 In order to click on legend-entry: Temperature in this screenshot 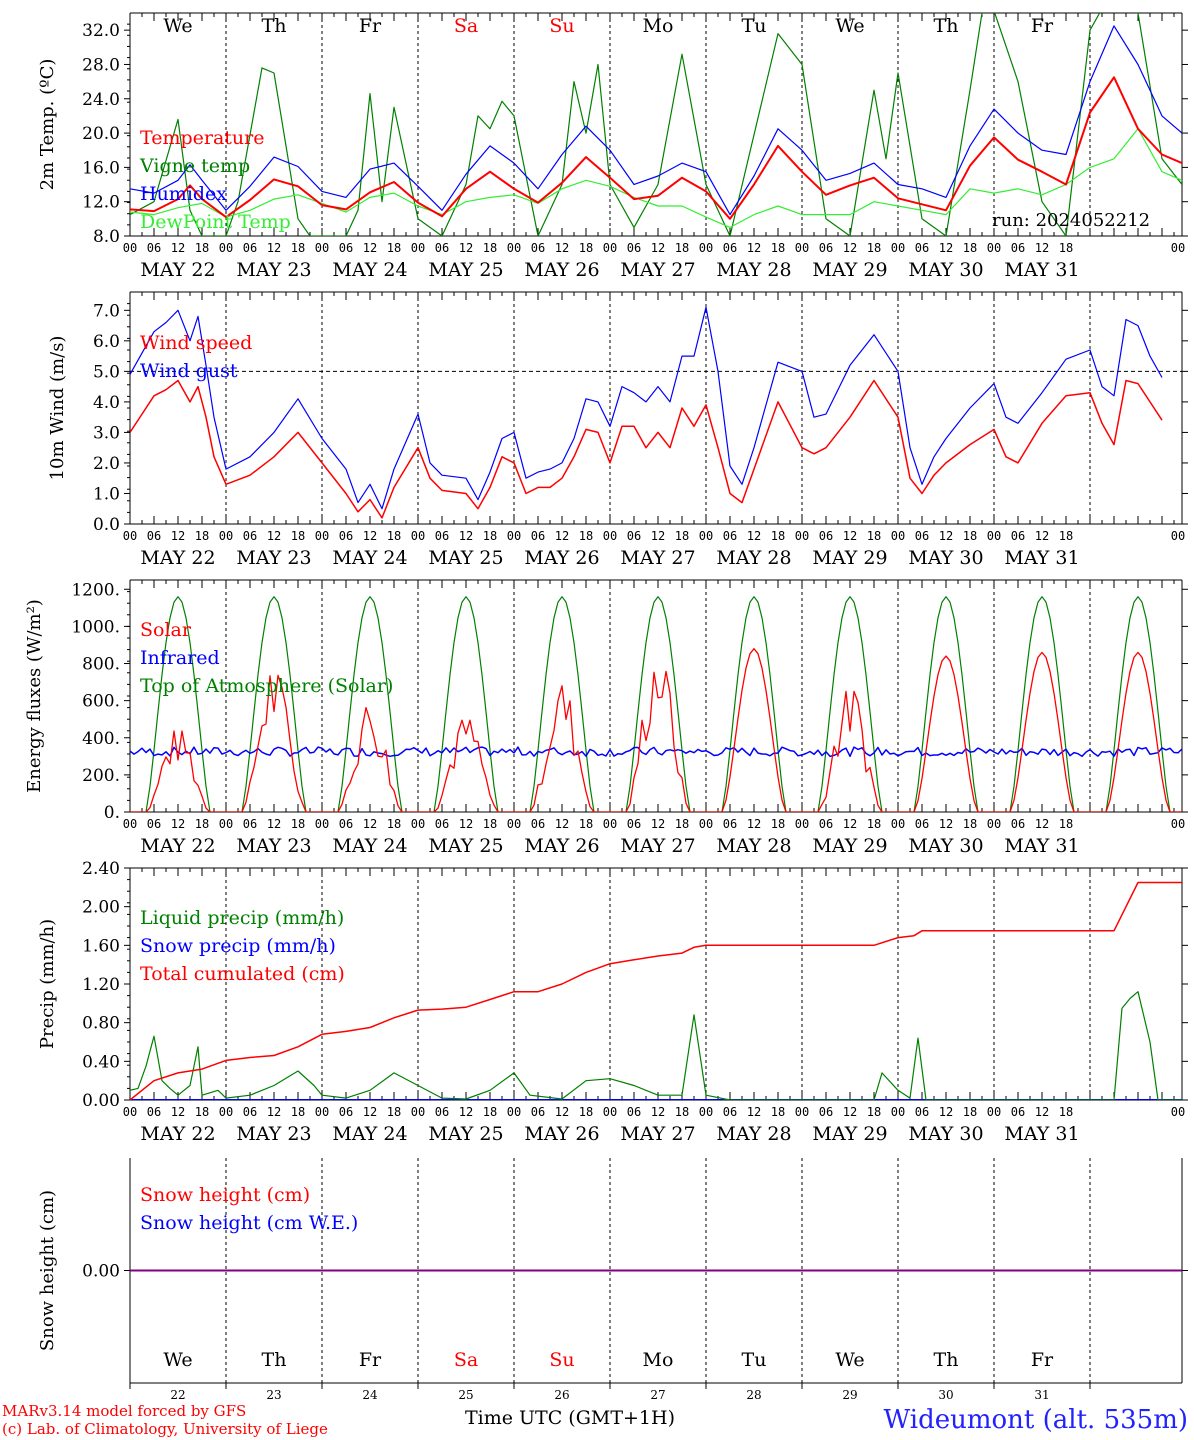, I will do `click(202, 138)`.